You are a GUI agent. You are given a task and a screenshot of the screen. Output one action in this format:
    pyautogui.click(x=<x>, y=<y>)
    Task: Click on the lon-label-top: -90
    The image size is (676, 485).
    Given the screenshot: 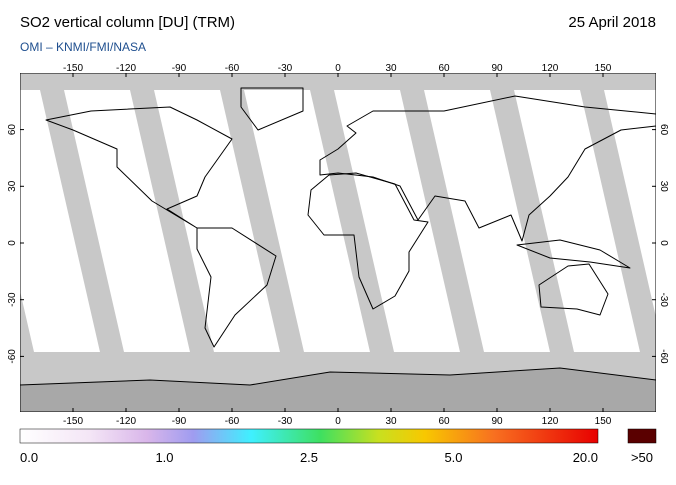 What is the action you would take?
    pyautogui.click(x=179, y=68)
    